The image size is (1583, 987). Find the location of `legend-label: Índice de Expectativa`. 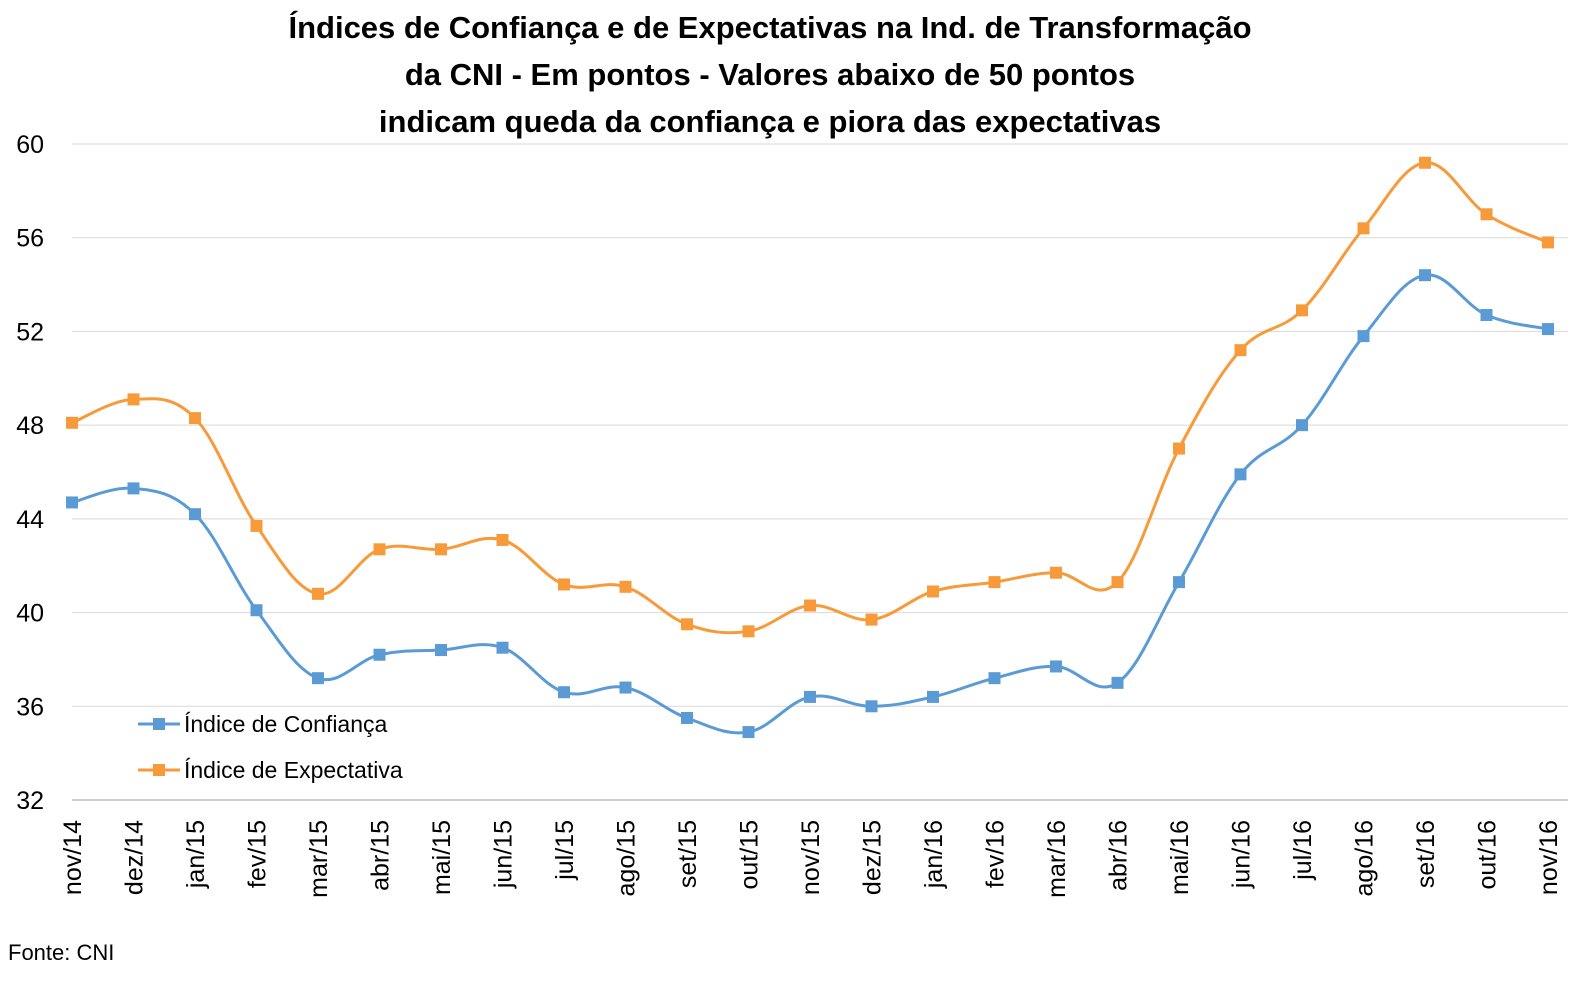

legend-label: Índice de Expectativa is located at coordinates (293, 770).